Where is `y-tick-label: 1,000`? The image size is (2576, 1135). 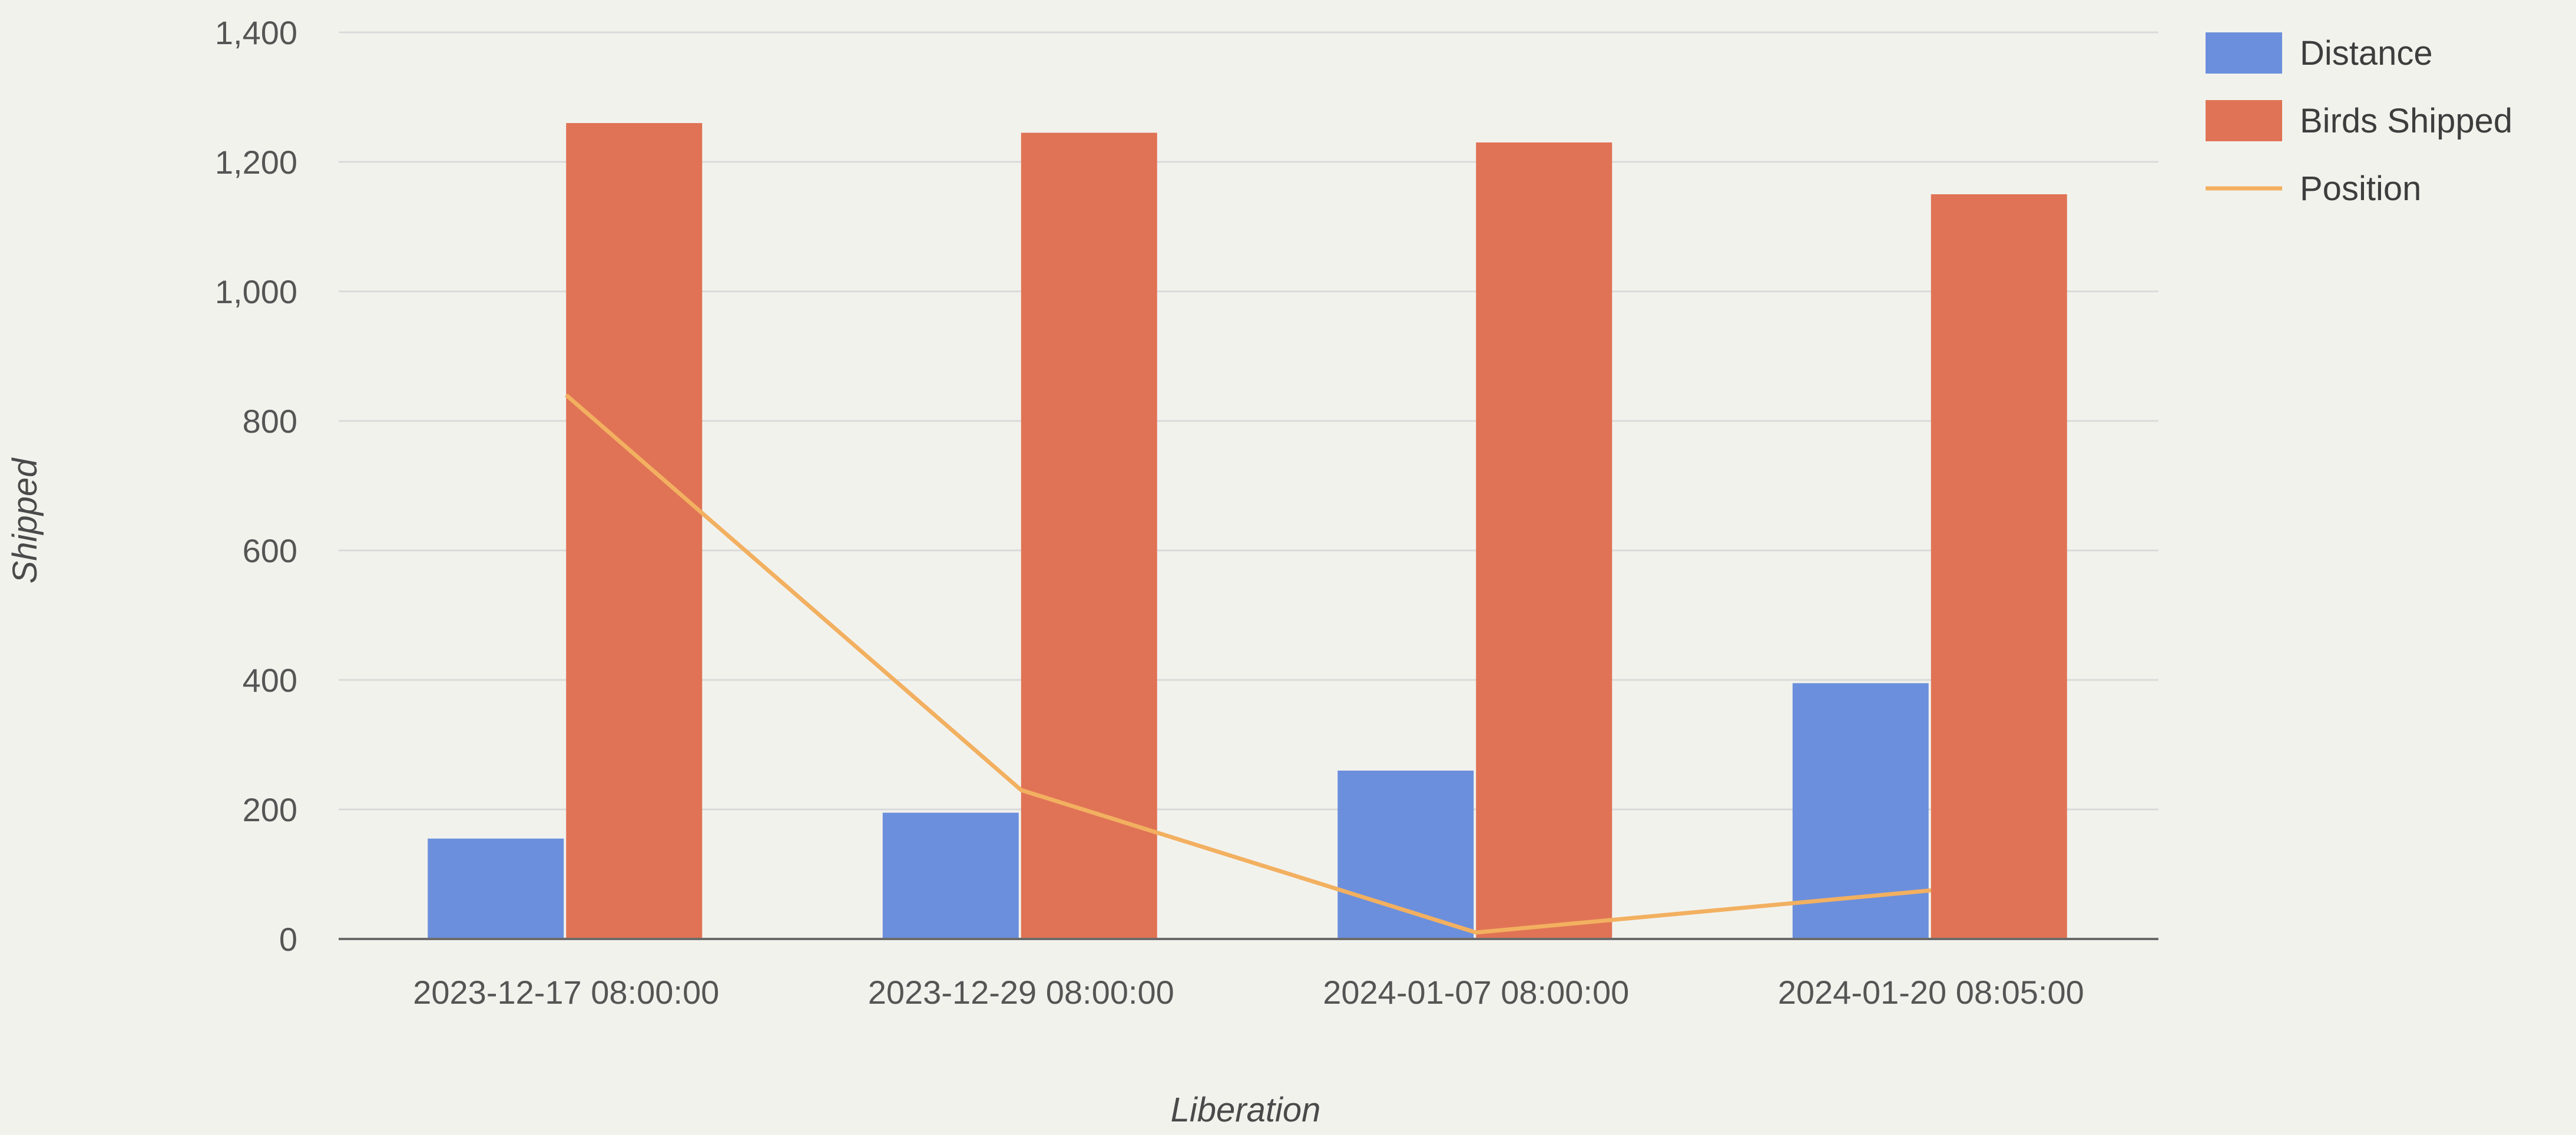
y-tick-label: 1,000 is located at coordinates (256, 291).